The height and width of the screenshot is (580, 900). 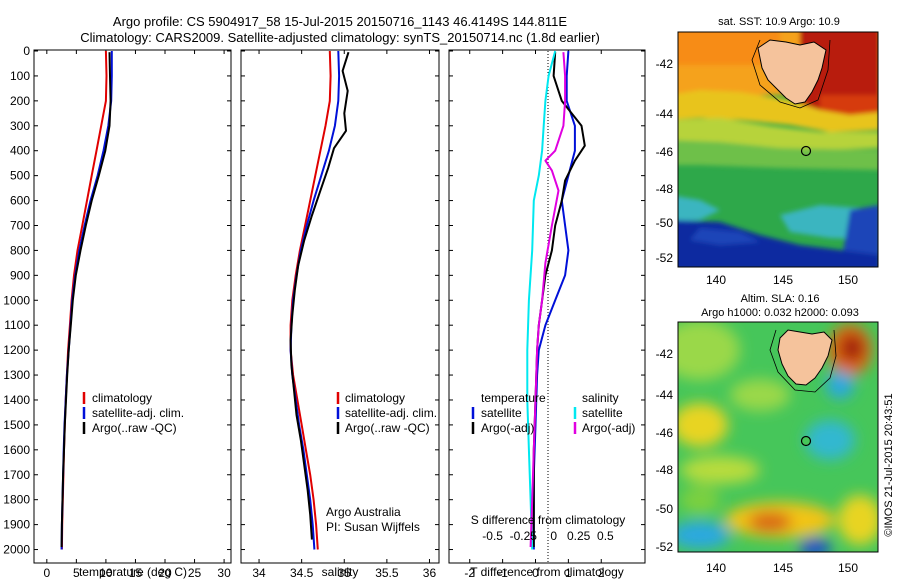 What do you see at coordinates (16, 550) in the screenshot?
I see `depth-tick-label: 2000` at bounding box center [16, 550].